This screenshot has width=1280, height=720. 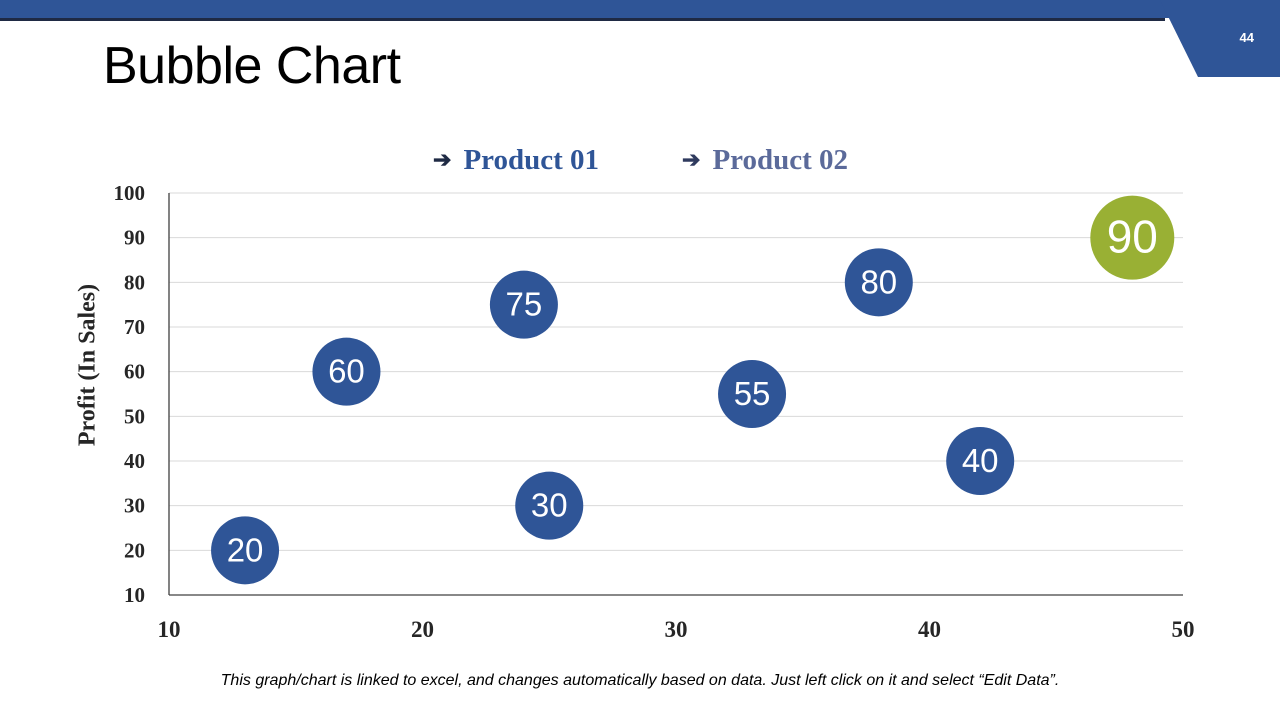 What do you see at coordinates (1183, 629) in the screenshot?
I see `x-tick-label: 50` at bounding box center [1183, 629].